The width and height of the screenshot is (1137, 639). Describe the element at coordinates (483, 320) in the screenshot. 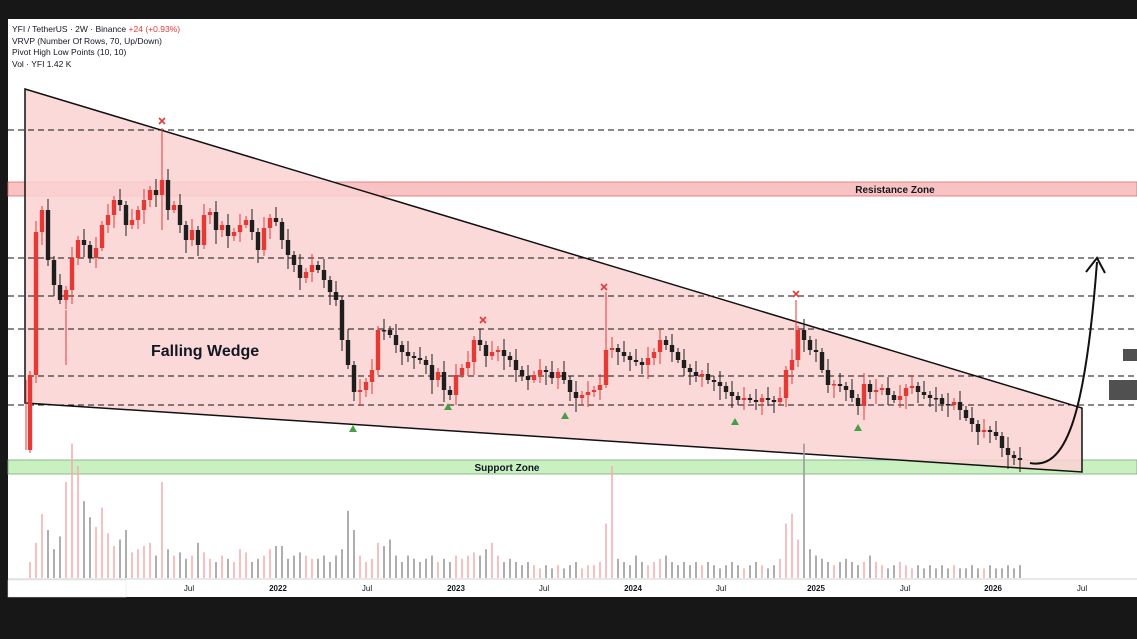

I see `pivot-high-marker` at that location.